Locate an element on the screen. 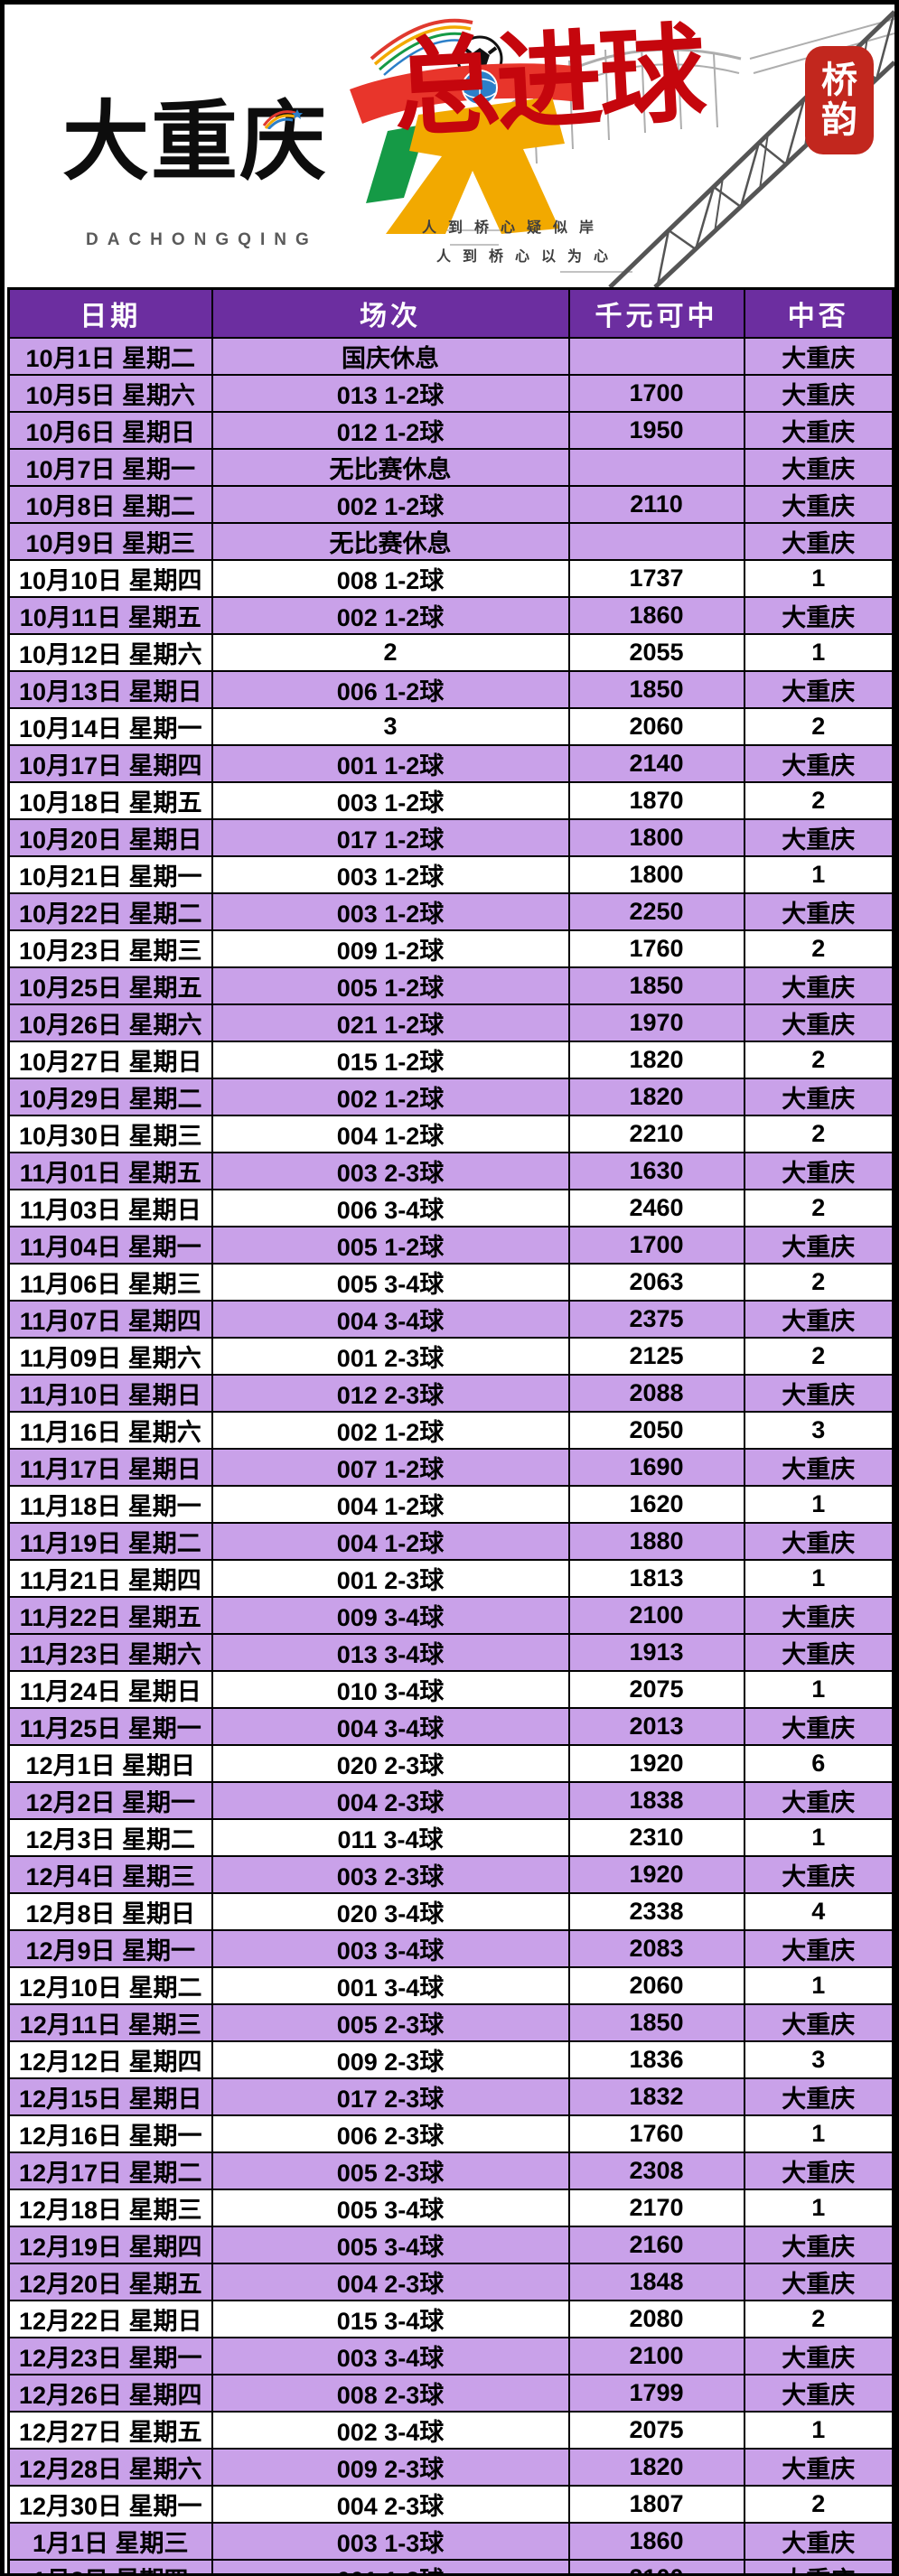 The image size is (899, 2576). match-cell: 003 3-4球 is located at coordinates (390, 2355).